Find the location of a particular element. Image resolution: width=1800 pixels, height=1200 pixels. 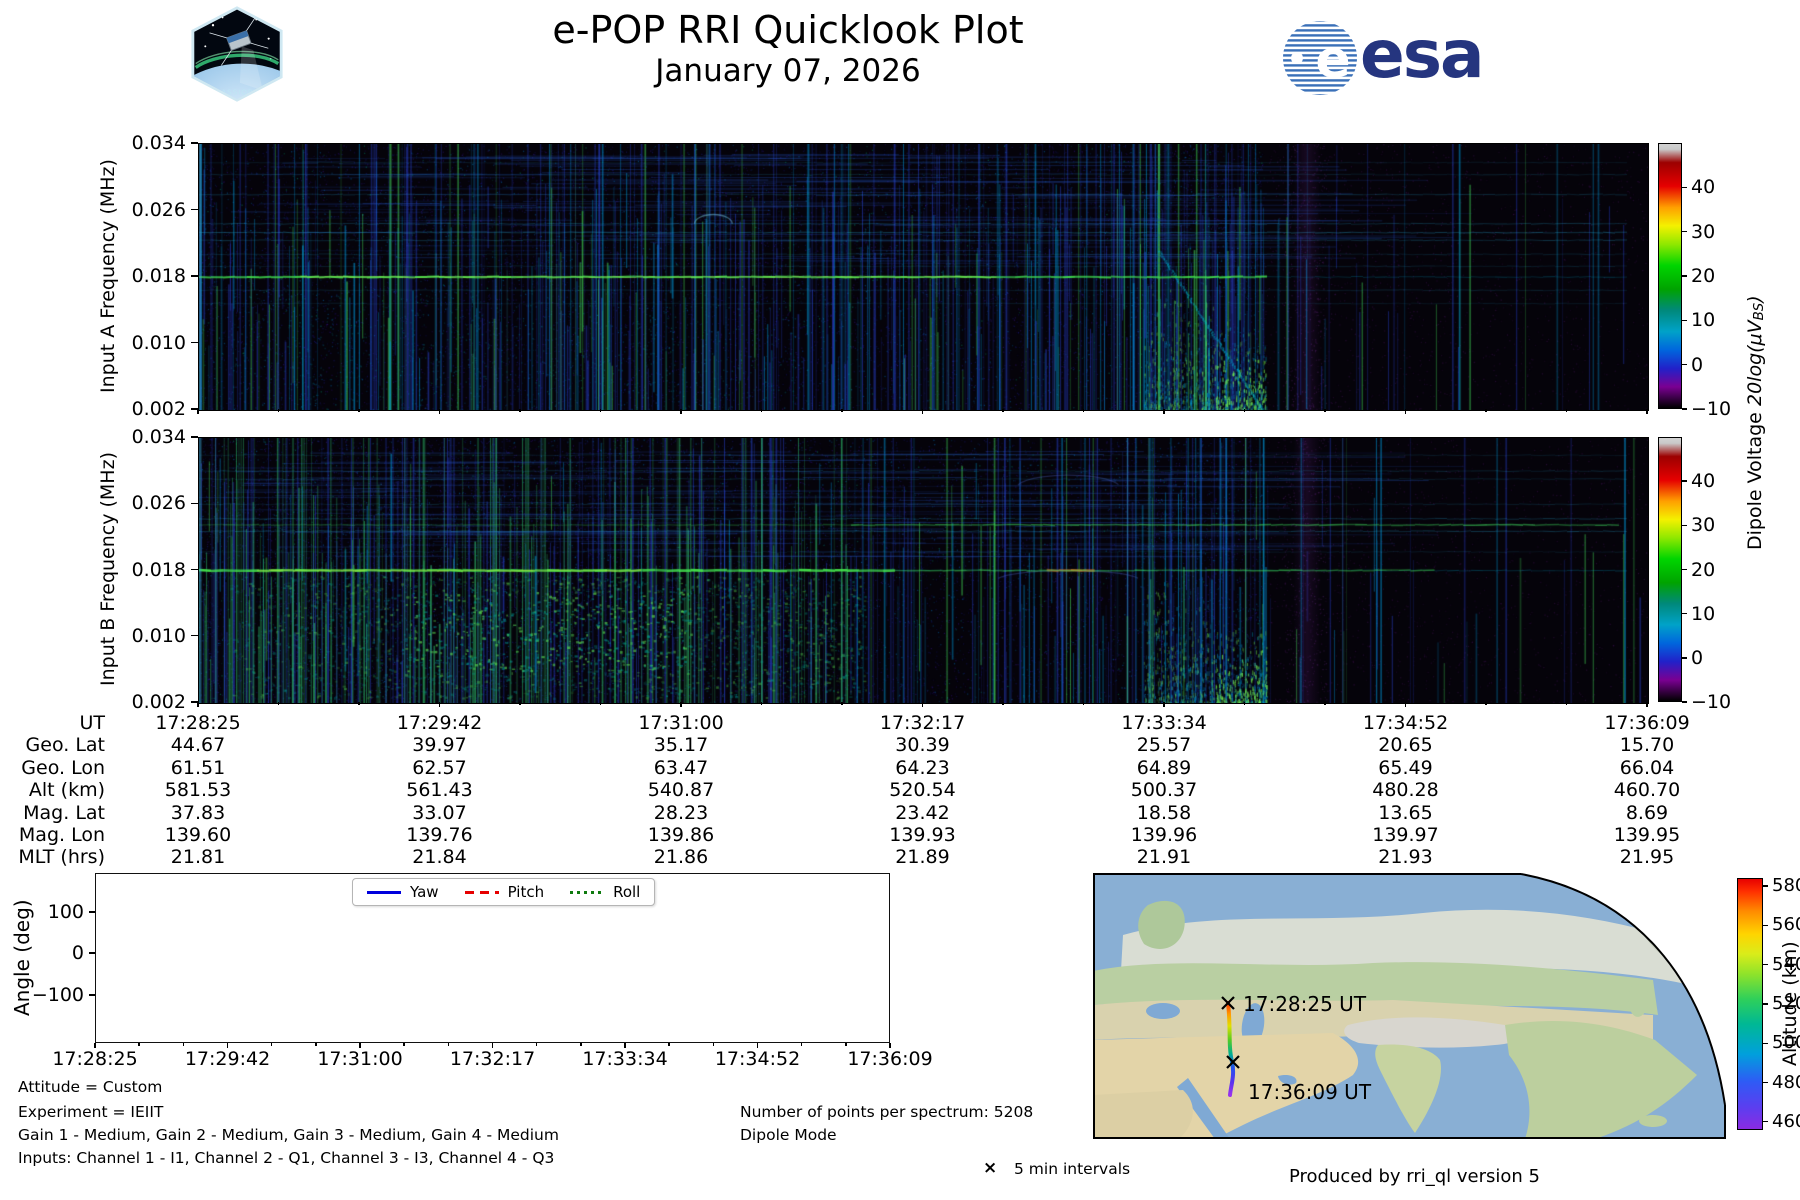

panel-a-y-tick is located at coordinates (194, 209).